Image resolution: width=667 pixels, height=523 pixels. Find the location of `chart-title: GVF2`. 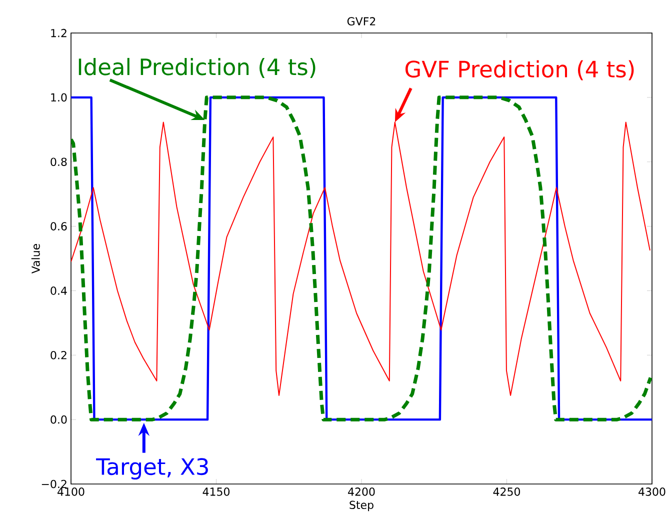

chart-title: GVF2 is located at coordinates (361, 21).